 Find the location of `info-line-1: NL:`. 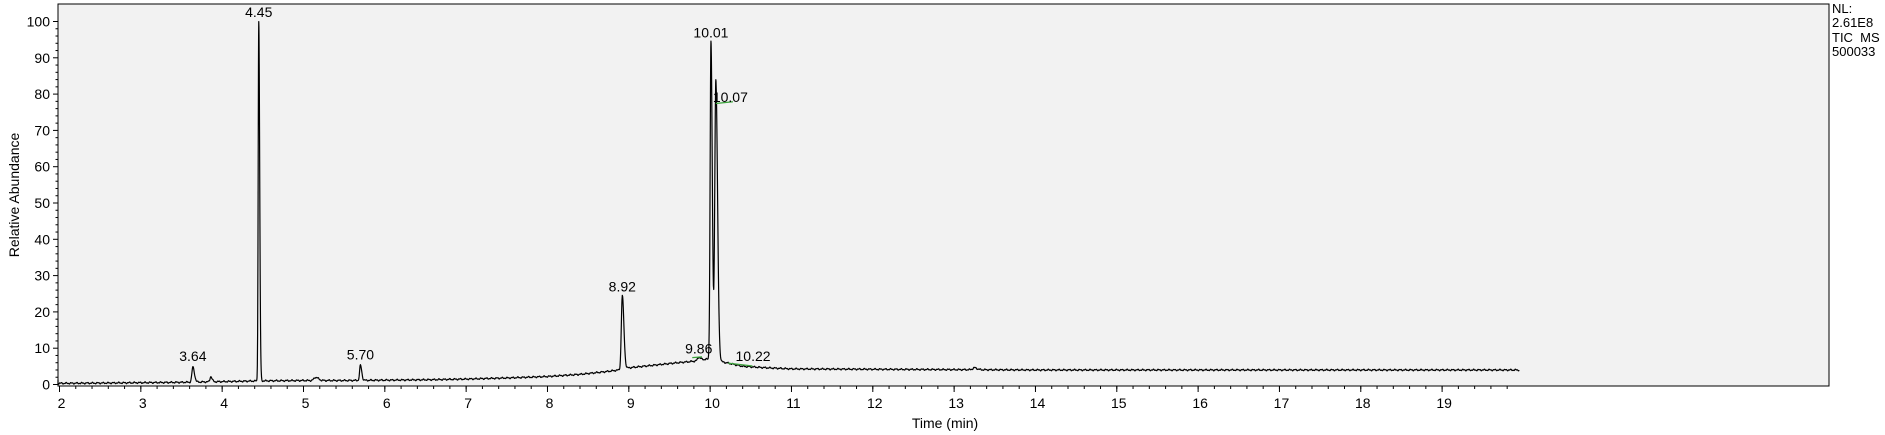

info-line-1: NL: is located at coordinates (1842, 8).